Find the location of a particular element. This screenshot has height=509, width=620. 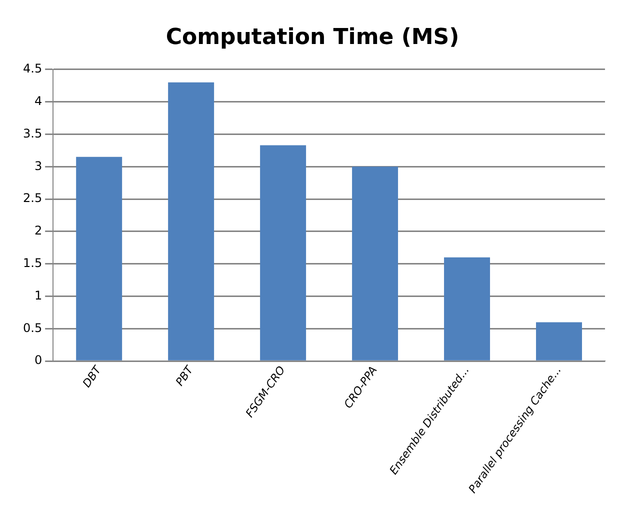

y-tick-label: 4.5 is located at coordinates (32, 69).